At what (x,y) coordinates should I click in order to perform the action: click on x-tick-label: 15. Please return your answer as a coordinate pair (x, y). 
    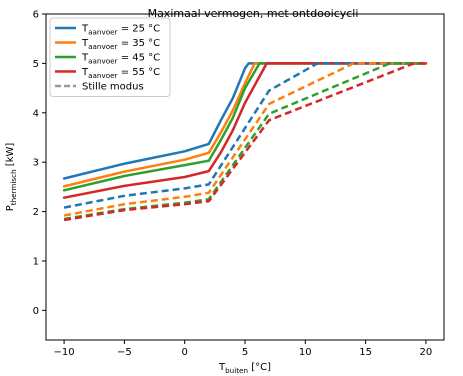
    Looking at the image, I should click on (365, 352).